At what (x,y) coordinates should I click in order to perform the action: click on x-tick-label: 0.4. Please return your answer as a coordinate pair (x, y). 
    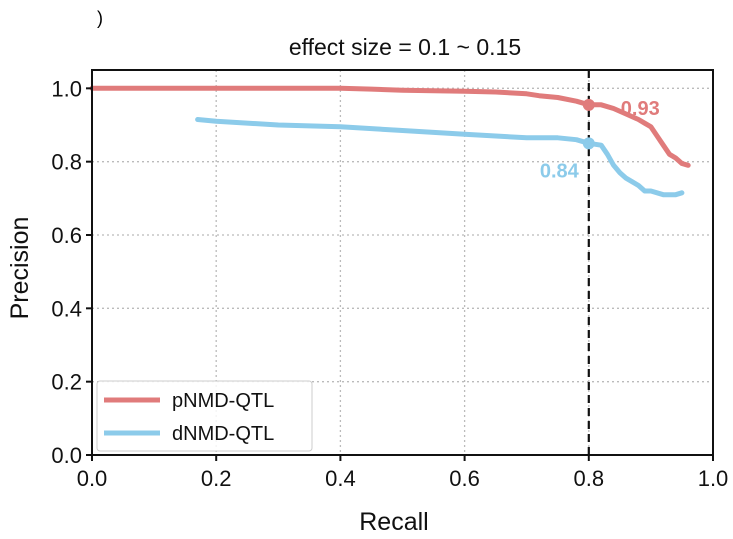
    Looking at the image, I should click on (340, 478).